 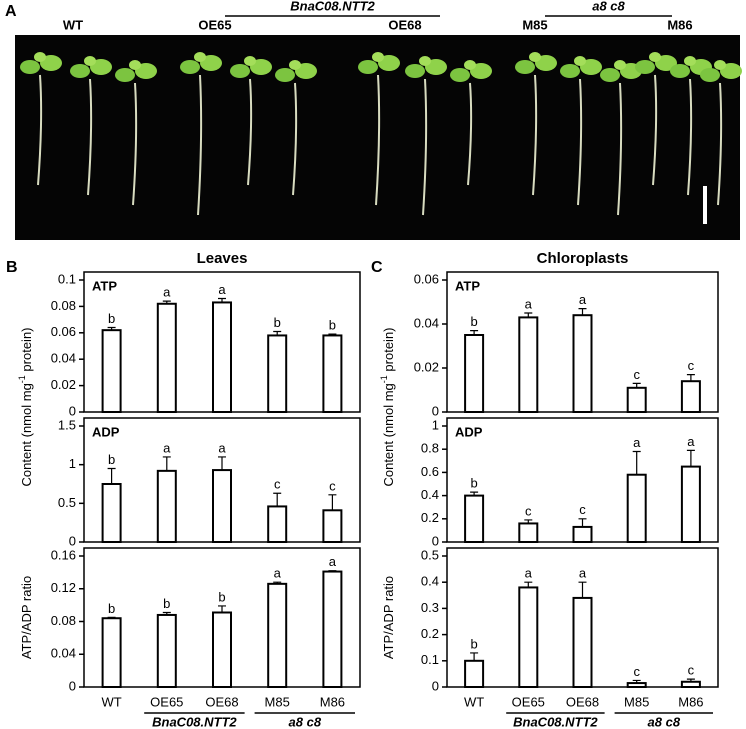 I want to click on y-axis-label-part: Content (nmol mg, so click(x=26, y=434).